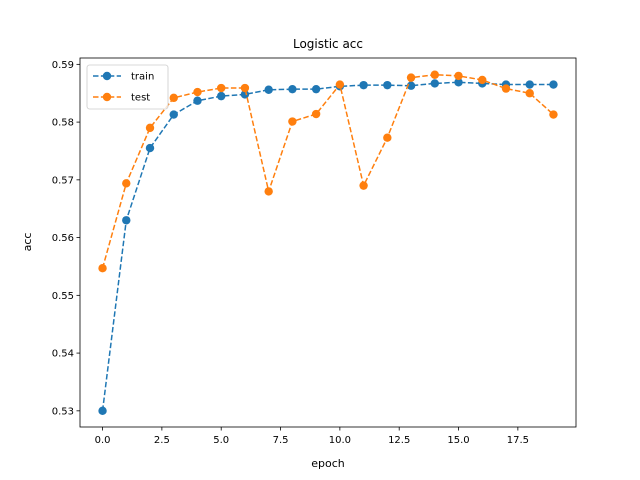  Describe the element at coordinates (140, 98) in the screenshot. I see `legend-label-test: test` at that location.